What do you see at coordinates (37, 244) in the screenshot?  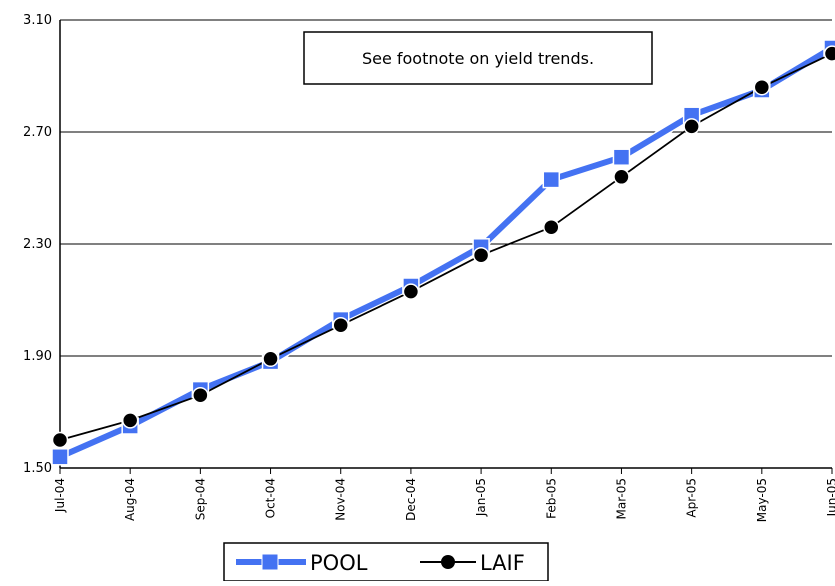 I see `y-tick-label: 2.30` at bounding box center [37, 244].